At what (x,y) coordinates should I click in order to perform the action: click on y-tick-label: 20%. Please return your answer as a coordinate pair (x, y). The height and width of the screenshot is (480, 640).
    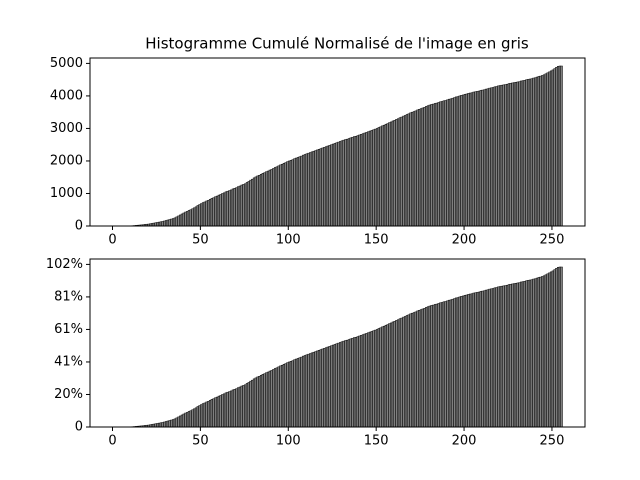
    Looking at the image, I should click on (68, 394).